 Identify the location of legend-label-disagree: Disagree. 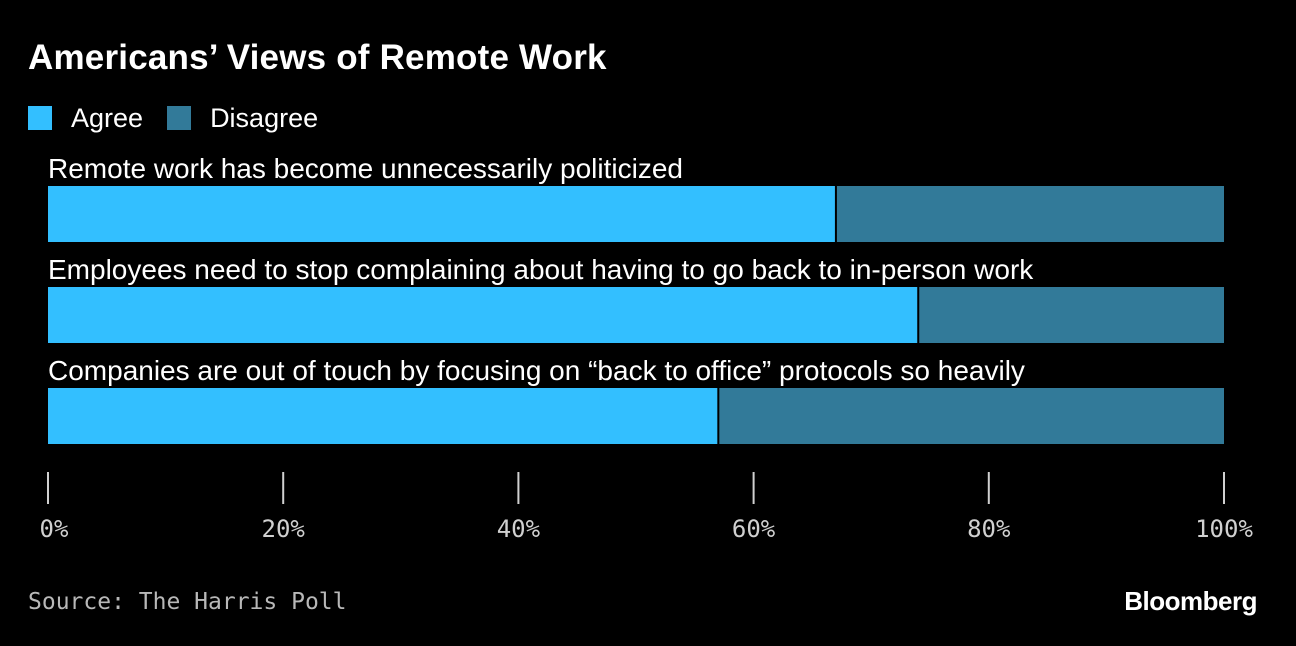
(264, 117).